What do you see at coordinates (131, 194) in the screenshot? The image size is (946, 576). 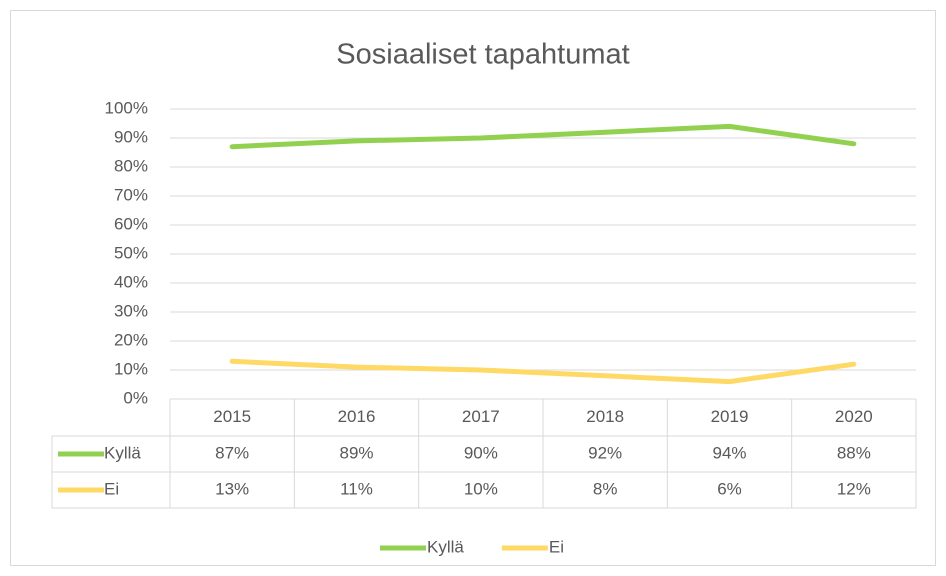 I see `y-tick-label: 70%` at bounding box center [131, 194].